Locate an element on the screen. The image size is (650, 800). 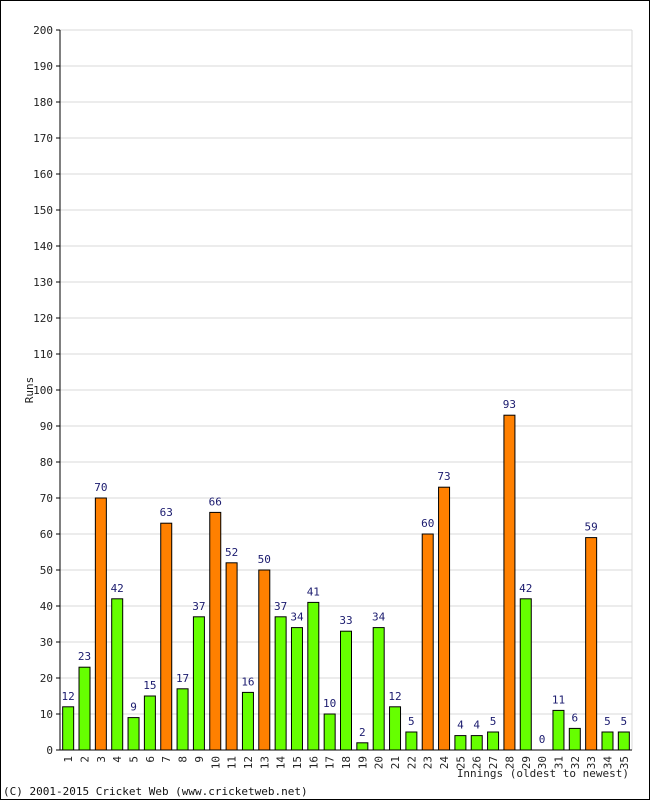
y-tick-label: 30 is located at coordinates (46, 642).